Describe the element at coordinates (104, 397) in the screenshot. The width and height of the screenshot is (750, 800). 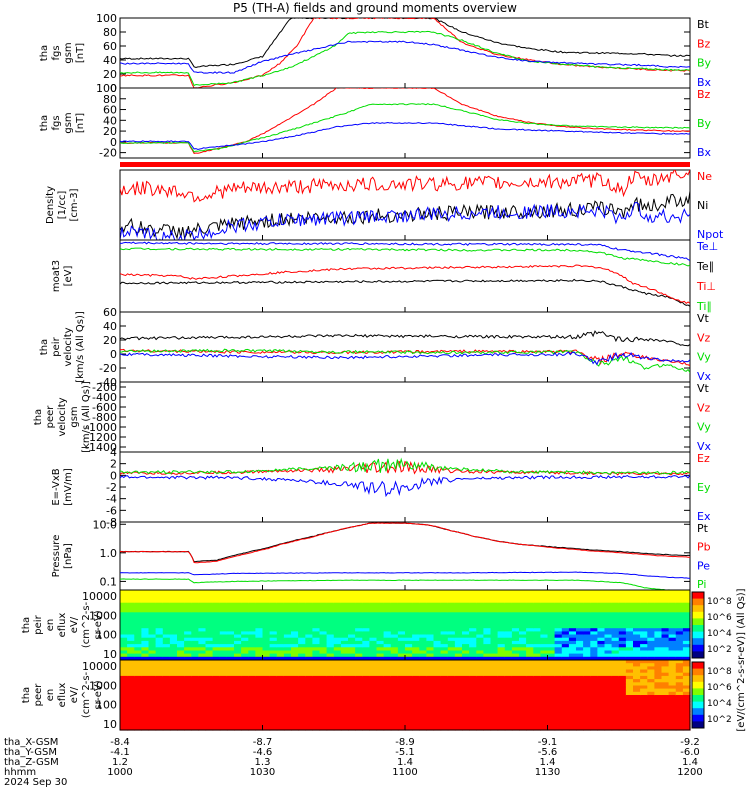
I see `panel-5-ytick-label: -400` at that location.